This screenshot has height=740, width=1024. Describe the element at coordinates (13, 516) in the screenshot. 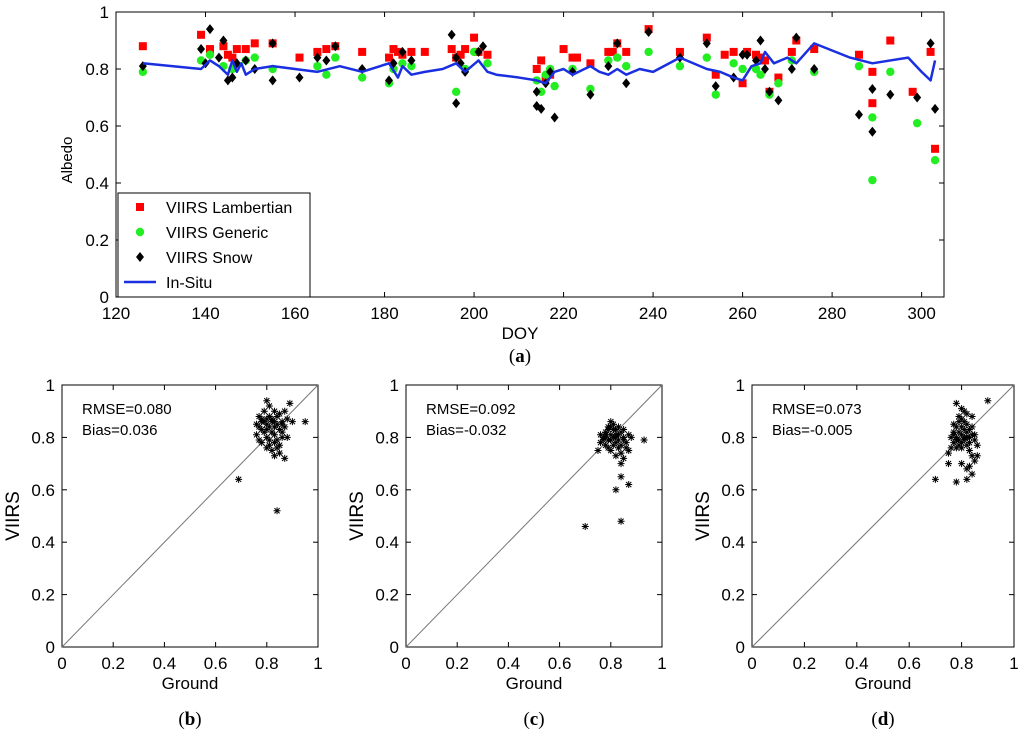

I see `y-axis-label: VIIRS` at that location.